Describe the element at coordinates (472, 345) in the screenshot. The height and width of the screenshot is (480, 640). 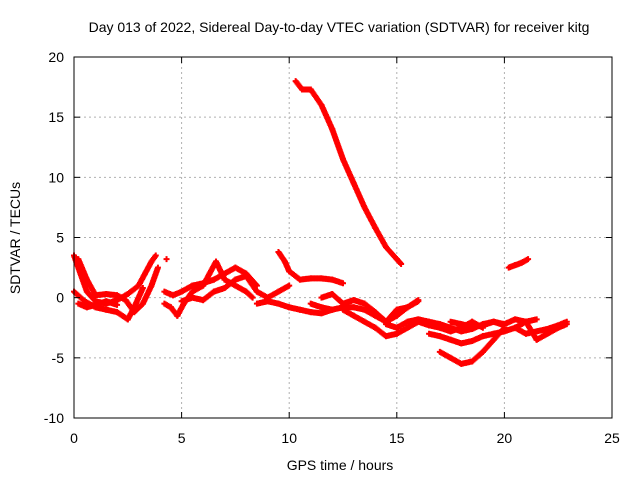
I see `series-arc-p` at that location.